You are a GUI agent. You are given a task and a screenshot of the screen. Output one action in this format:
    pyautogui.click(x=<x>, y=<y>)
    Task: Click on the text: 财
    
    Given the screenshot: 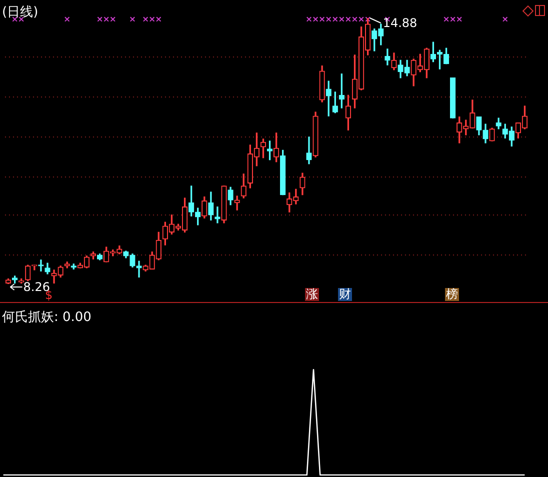 What is the action you would take?
    pyautogui.click(x=345, y=294)
    